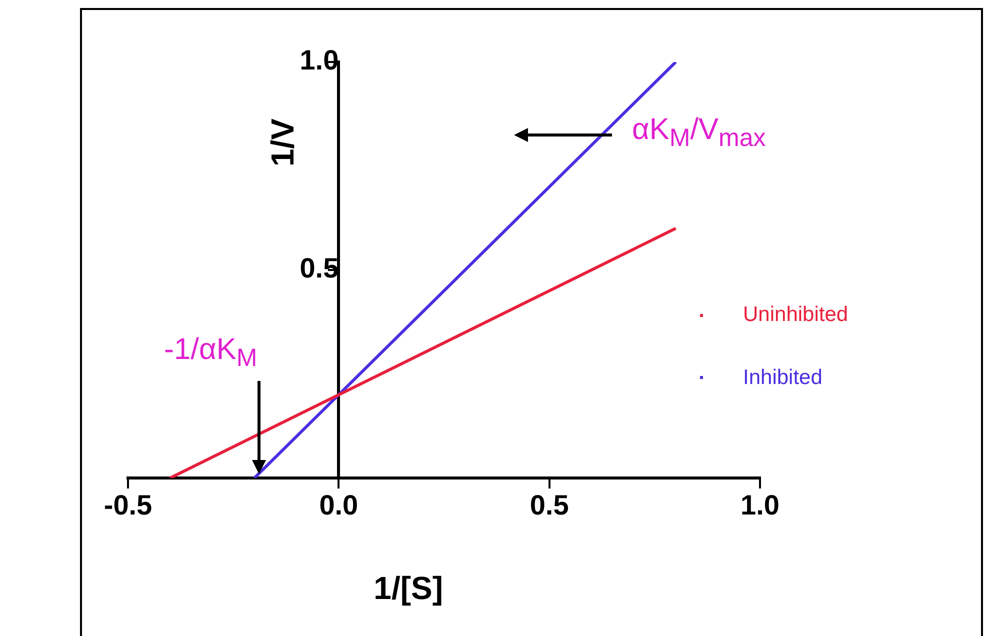 This screenshot has width=996, height=636. Describe the element at coordinates (782, 378) in the screenshot. I see `legend-label: Inhibited` at that location.